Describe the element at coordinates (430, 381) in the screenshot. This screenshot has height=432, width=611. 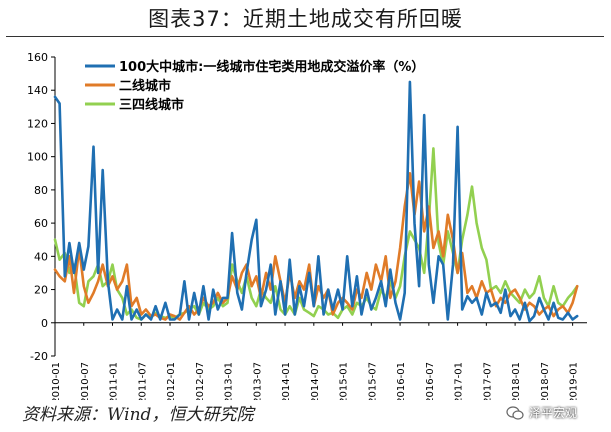
I see `x-tick-label: 2016-07` at that location.